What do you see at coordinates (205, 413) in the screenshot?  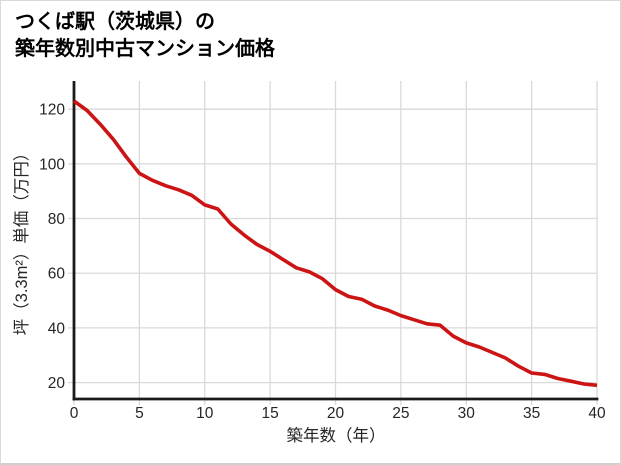 I see `x-tick-label: 10` at bounding box center [205, 413].